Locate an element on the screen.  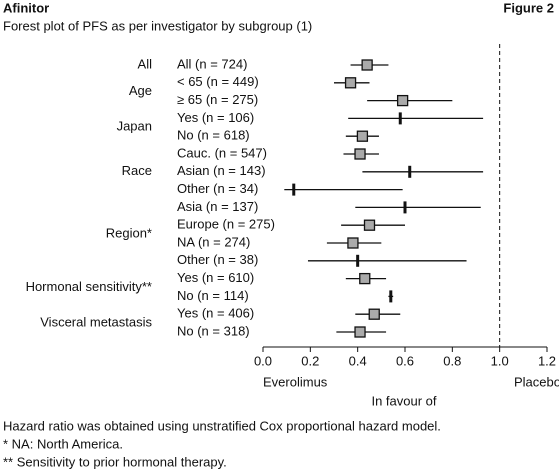
subgroup-label: Cauc. (n = 547) is located at coordinates (222, 152).